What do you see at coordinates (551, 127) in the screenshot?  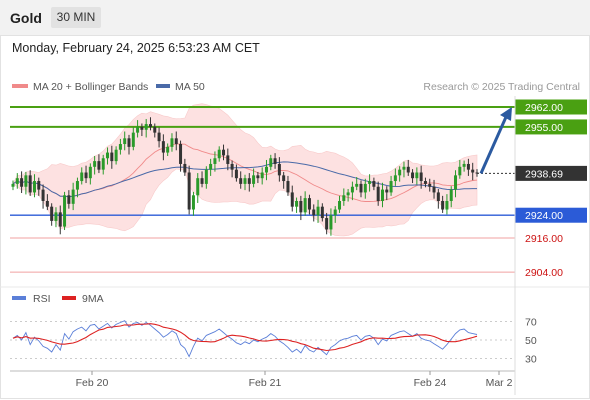 I see `level-tag-2955.00` at bounding box center [551, 127].